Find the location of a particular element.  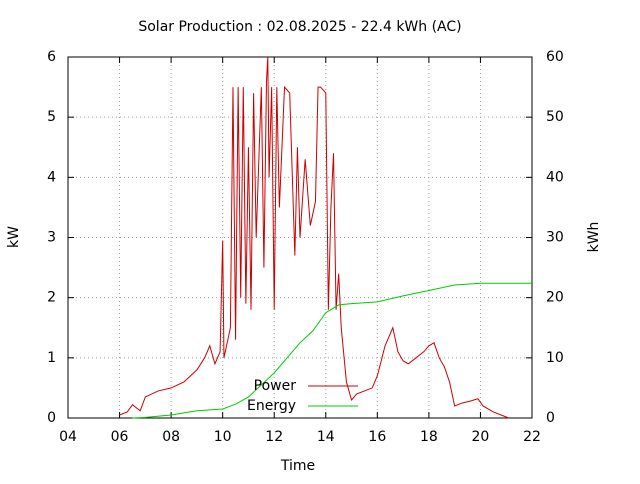

y2-tick-label: 60 is located at coordinates (555, 57).